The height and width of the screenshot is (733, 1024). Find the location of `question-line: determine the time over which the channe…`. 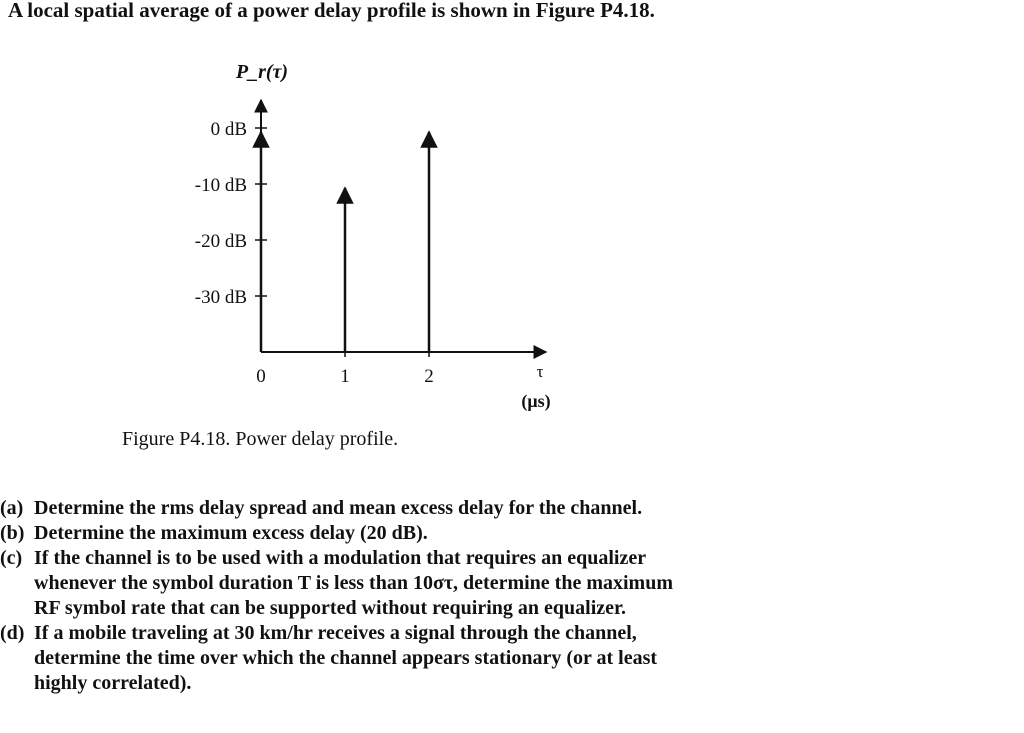

question-line: determine the time over which the channe… is located at coordinates (505, 658).